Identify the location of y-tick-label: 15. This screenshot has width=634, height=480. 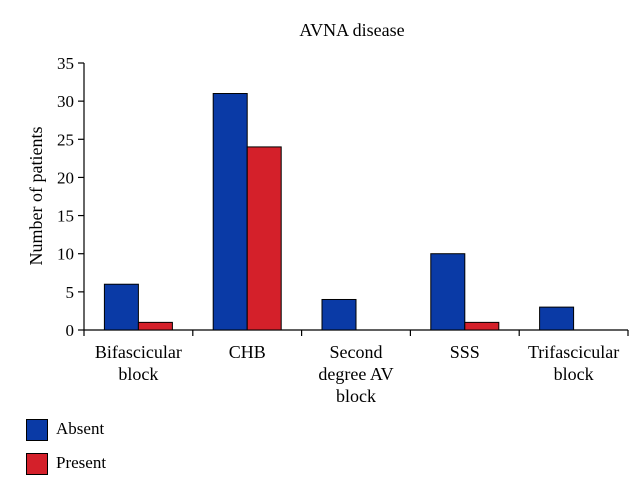
(65, 216).